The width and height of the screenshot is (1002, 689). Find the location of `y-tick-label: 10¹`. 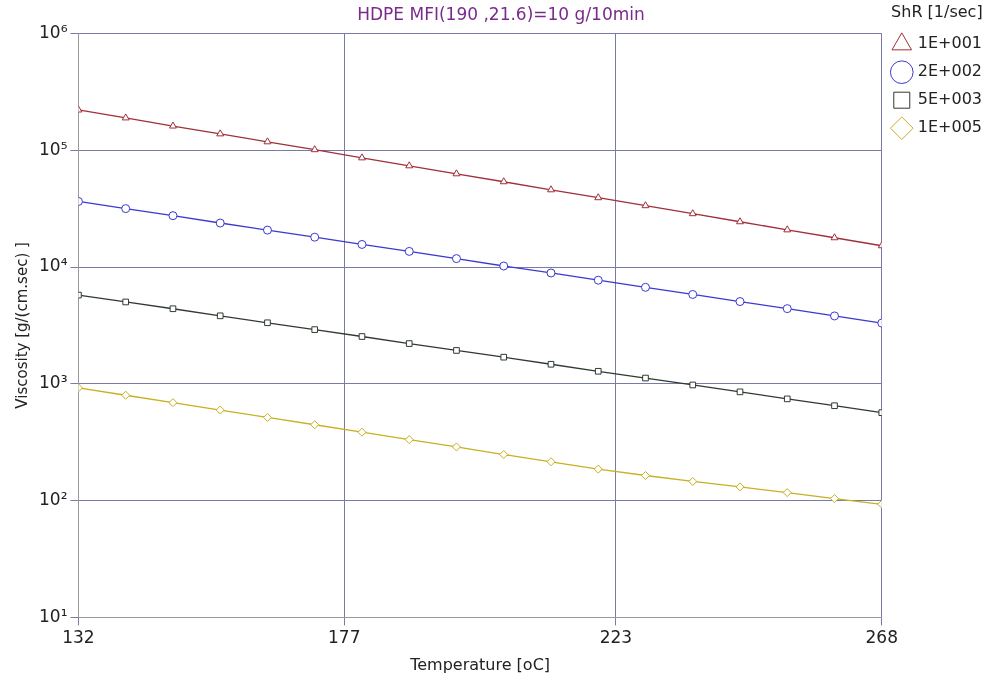

y-tick-label: 10¹ is located at coordinates (53, 615).